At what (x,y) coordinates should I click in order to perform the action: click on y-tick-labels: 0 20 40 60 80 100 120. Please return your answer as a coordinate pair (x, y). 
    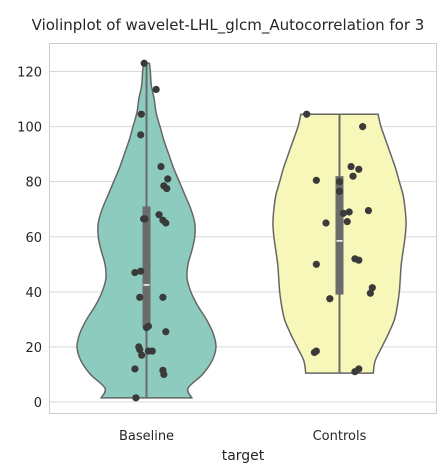
    Looking at the image, I should click on (29, 238).